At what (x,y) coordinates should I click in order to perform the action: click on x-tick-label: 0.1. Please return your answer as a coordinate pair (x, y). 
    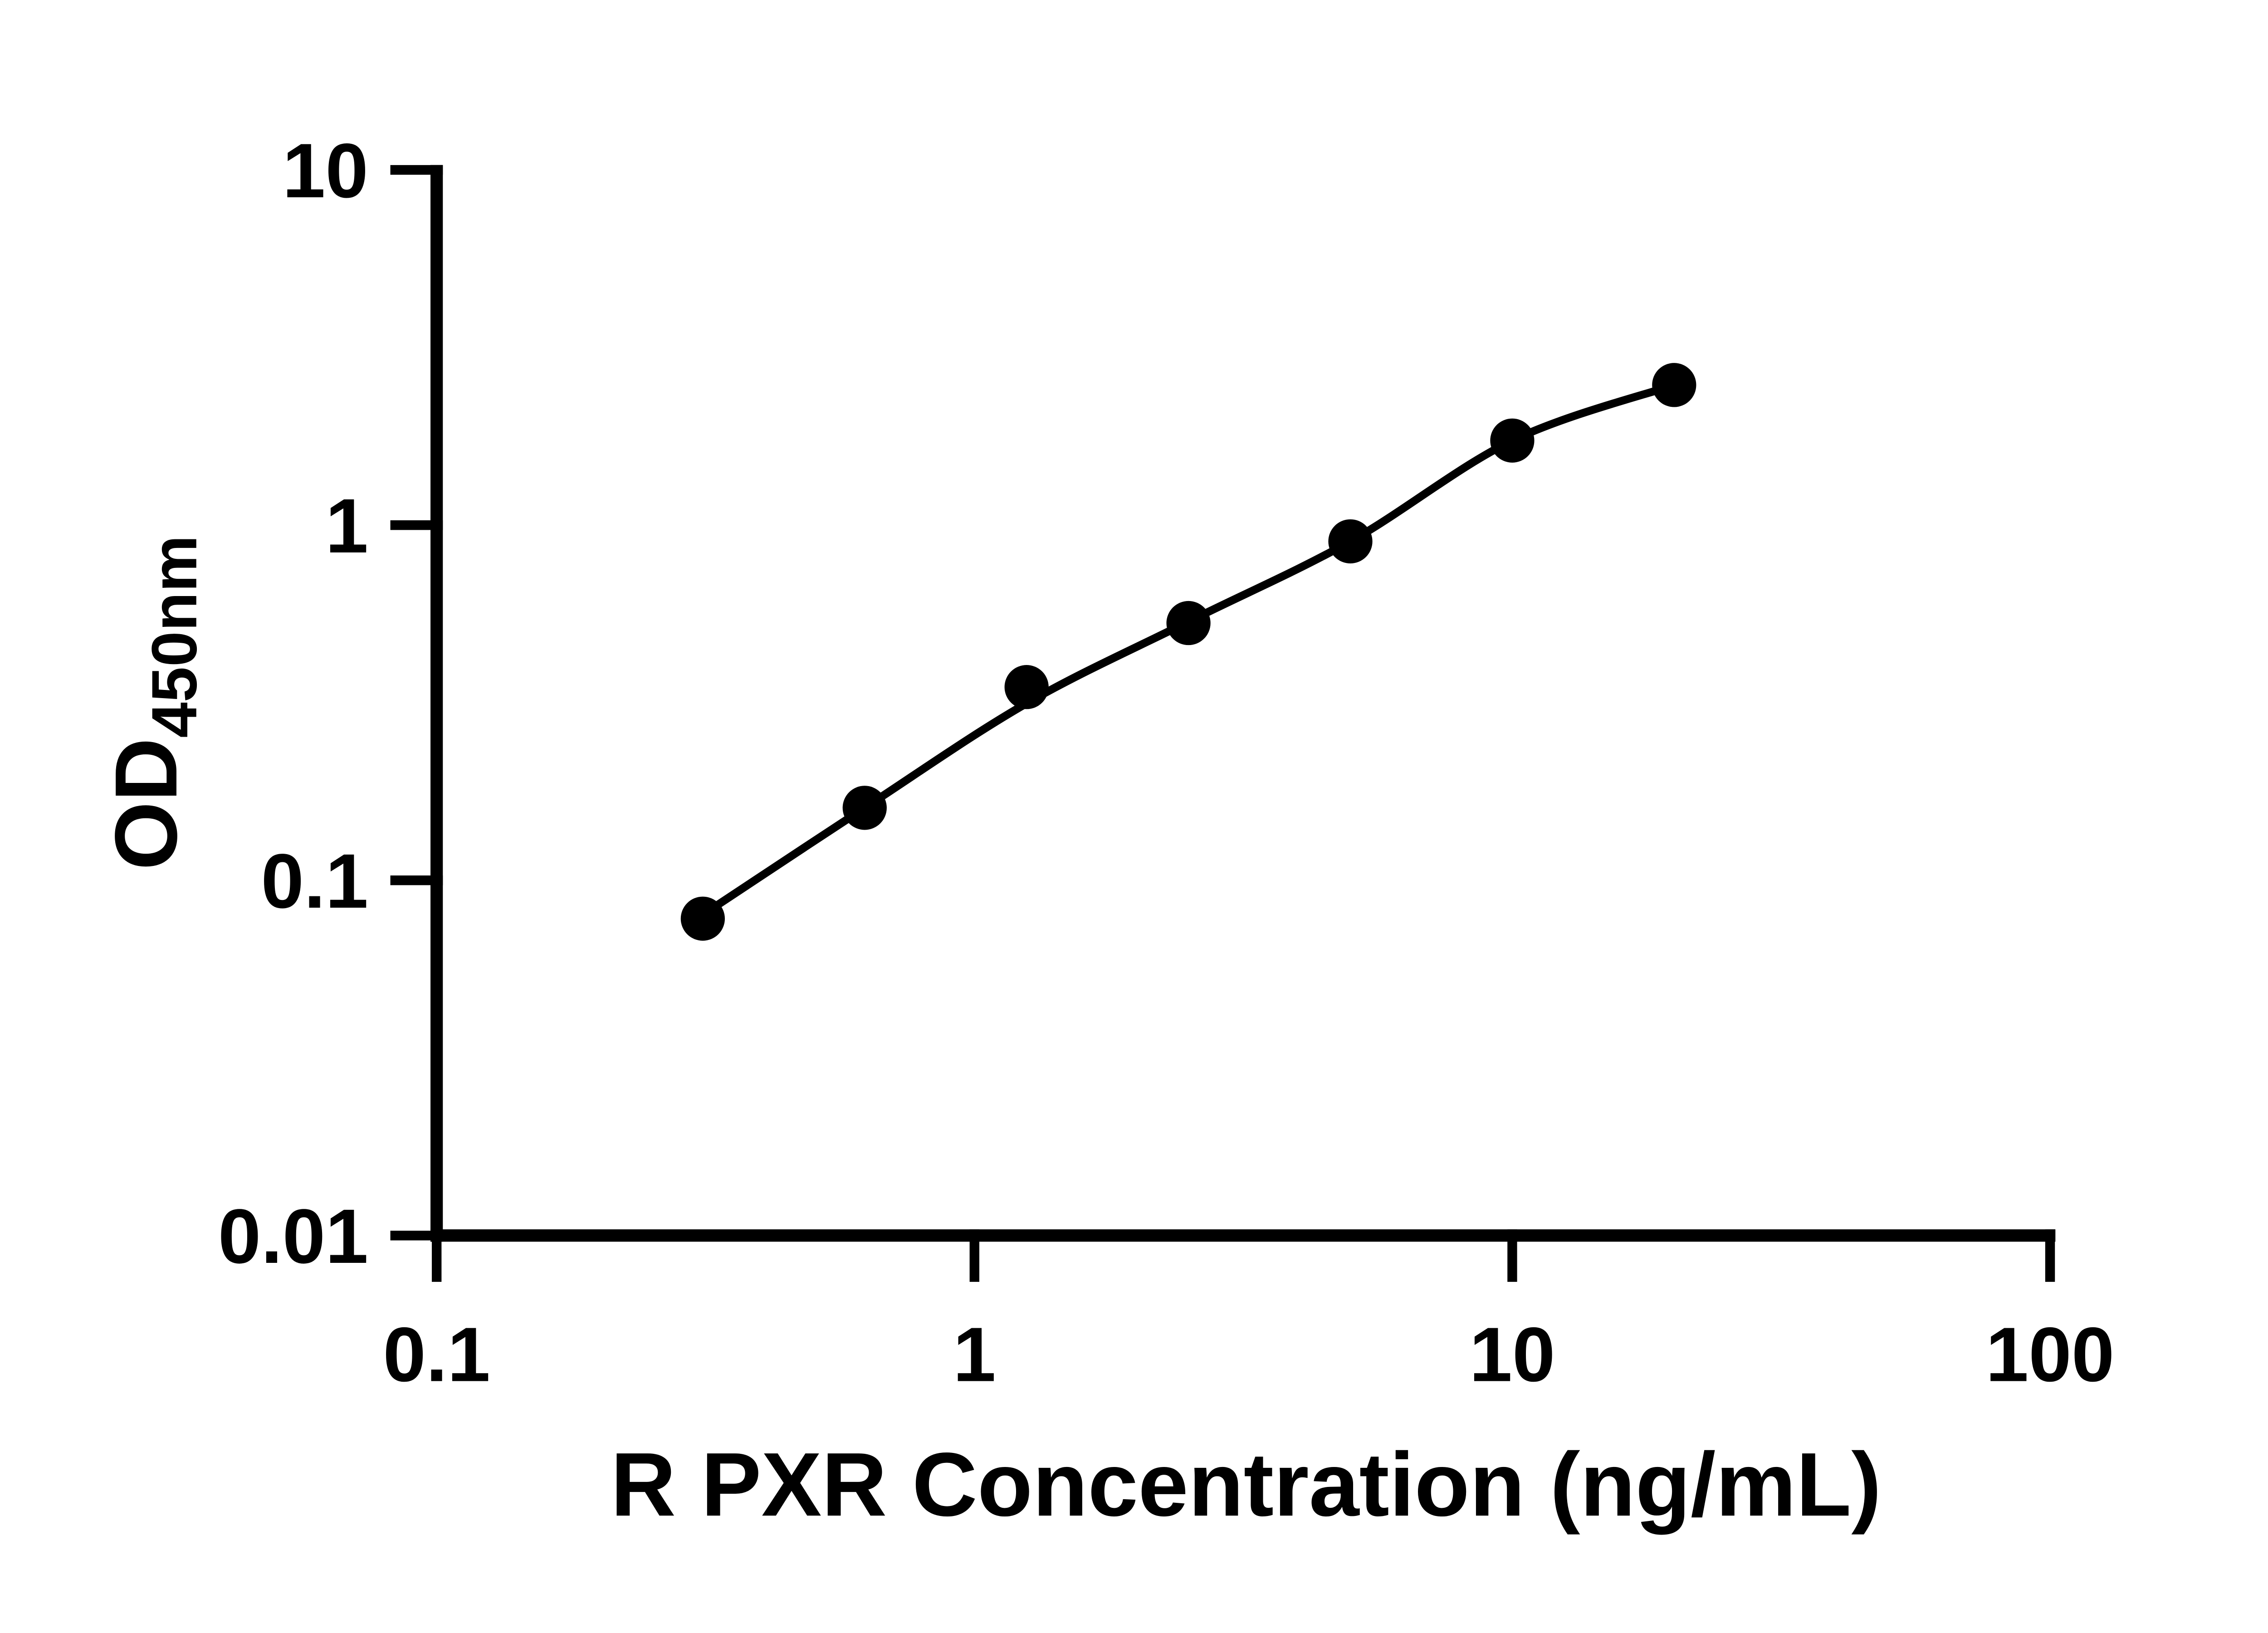
    Looking at the image, I should click on (436, 1355).